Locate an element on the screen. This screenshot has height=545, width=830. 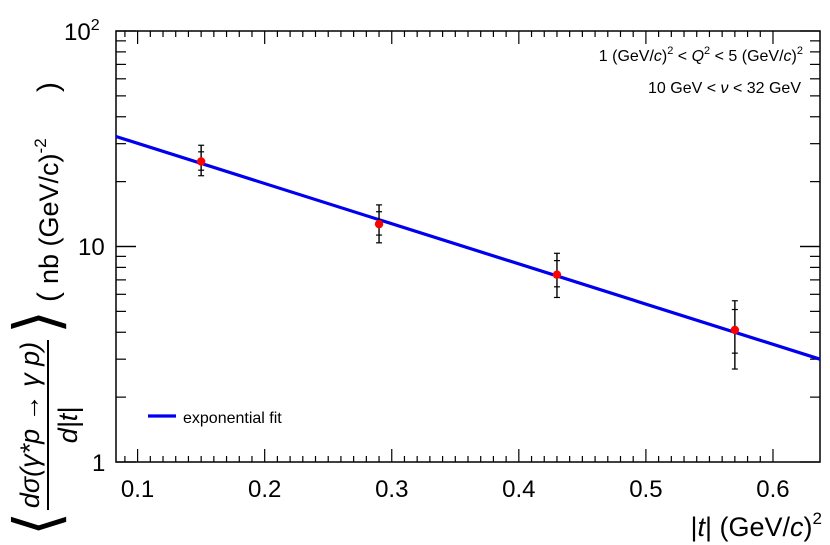
y-tick-label-1: 1 is located at coordinates (98, 463).